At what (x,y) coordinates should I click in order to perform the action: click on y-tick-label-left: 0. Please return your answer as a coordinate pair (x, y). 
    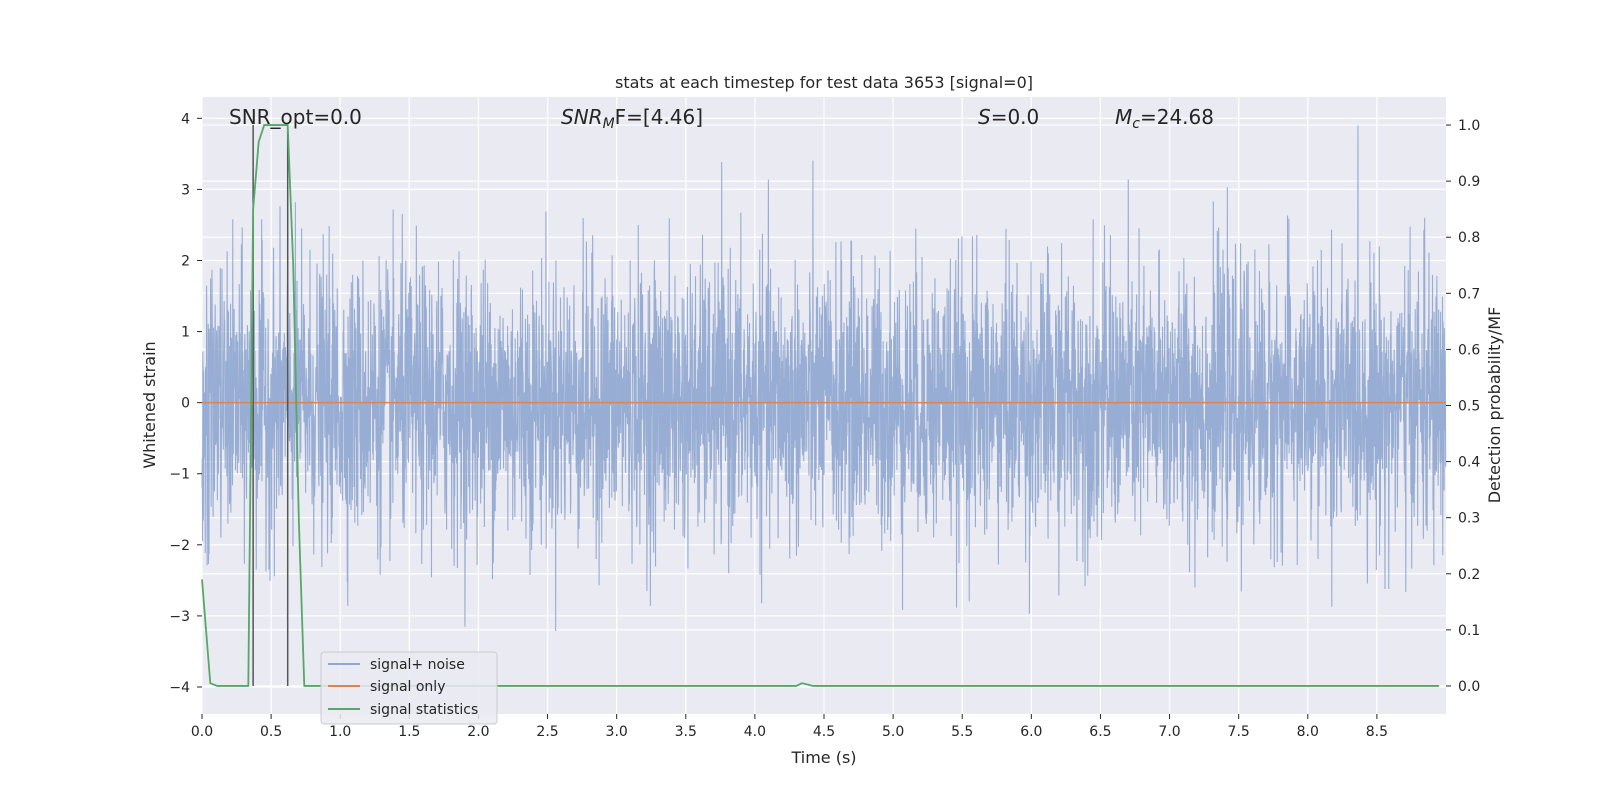
    Looking at the image, I should click on (185, 404).